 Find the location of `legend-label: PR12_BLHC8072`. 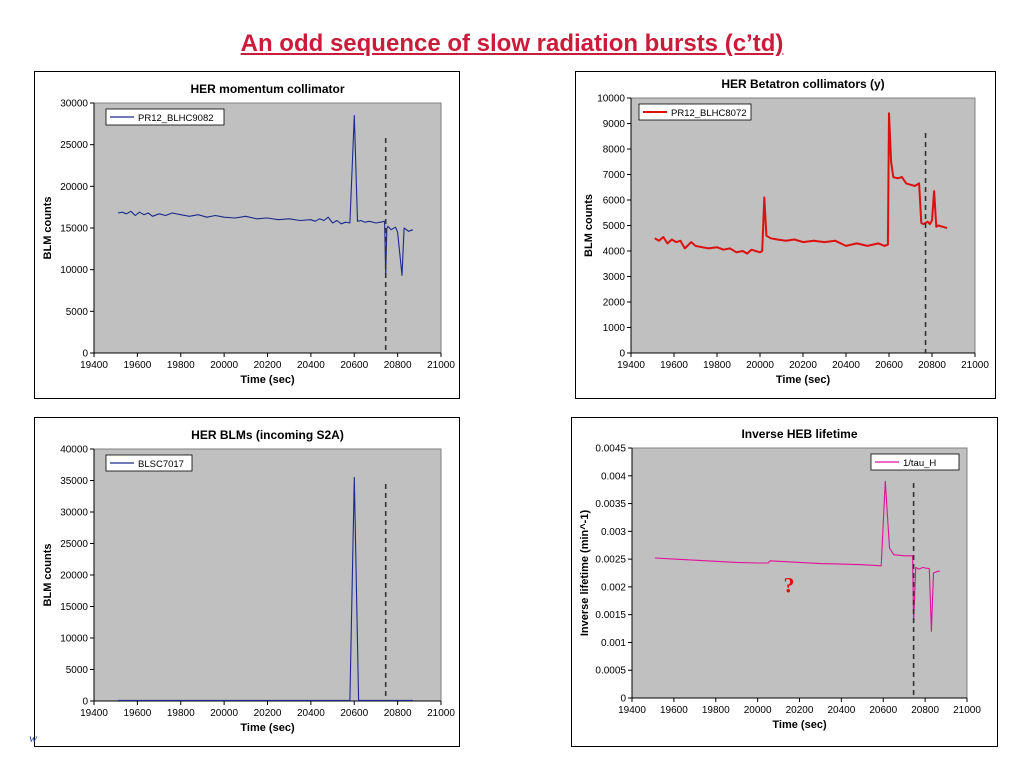

legend-label: PR12_BLHC8072 is located at coordinates (709, 113).